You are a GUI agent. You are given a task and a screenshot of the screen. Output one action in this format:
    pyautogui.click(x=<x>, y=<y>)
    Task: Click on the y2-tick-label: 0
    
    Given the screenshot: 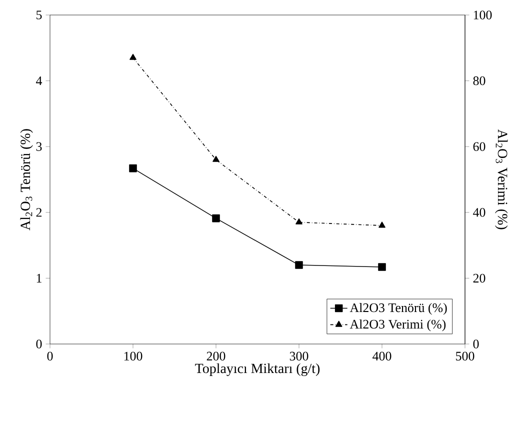 What is the action you would take?
    pyautogui.click(x=476, y=344)
    